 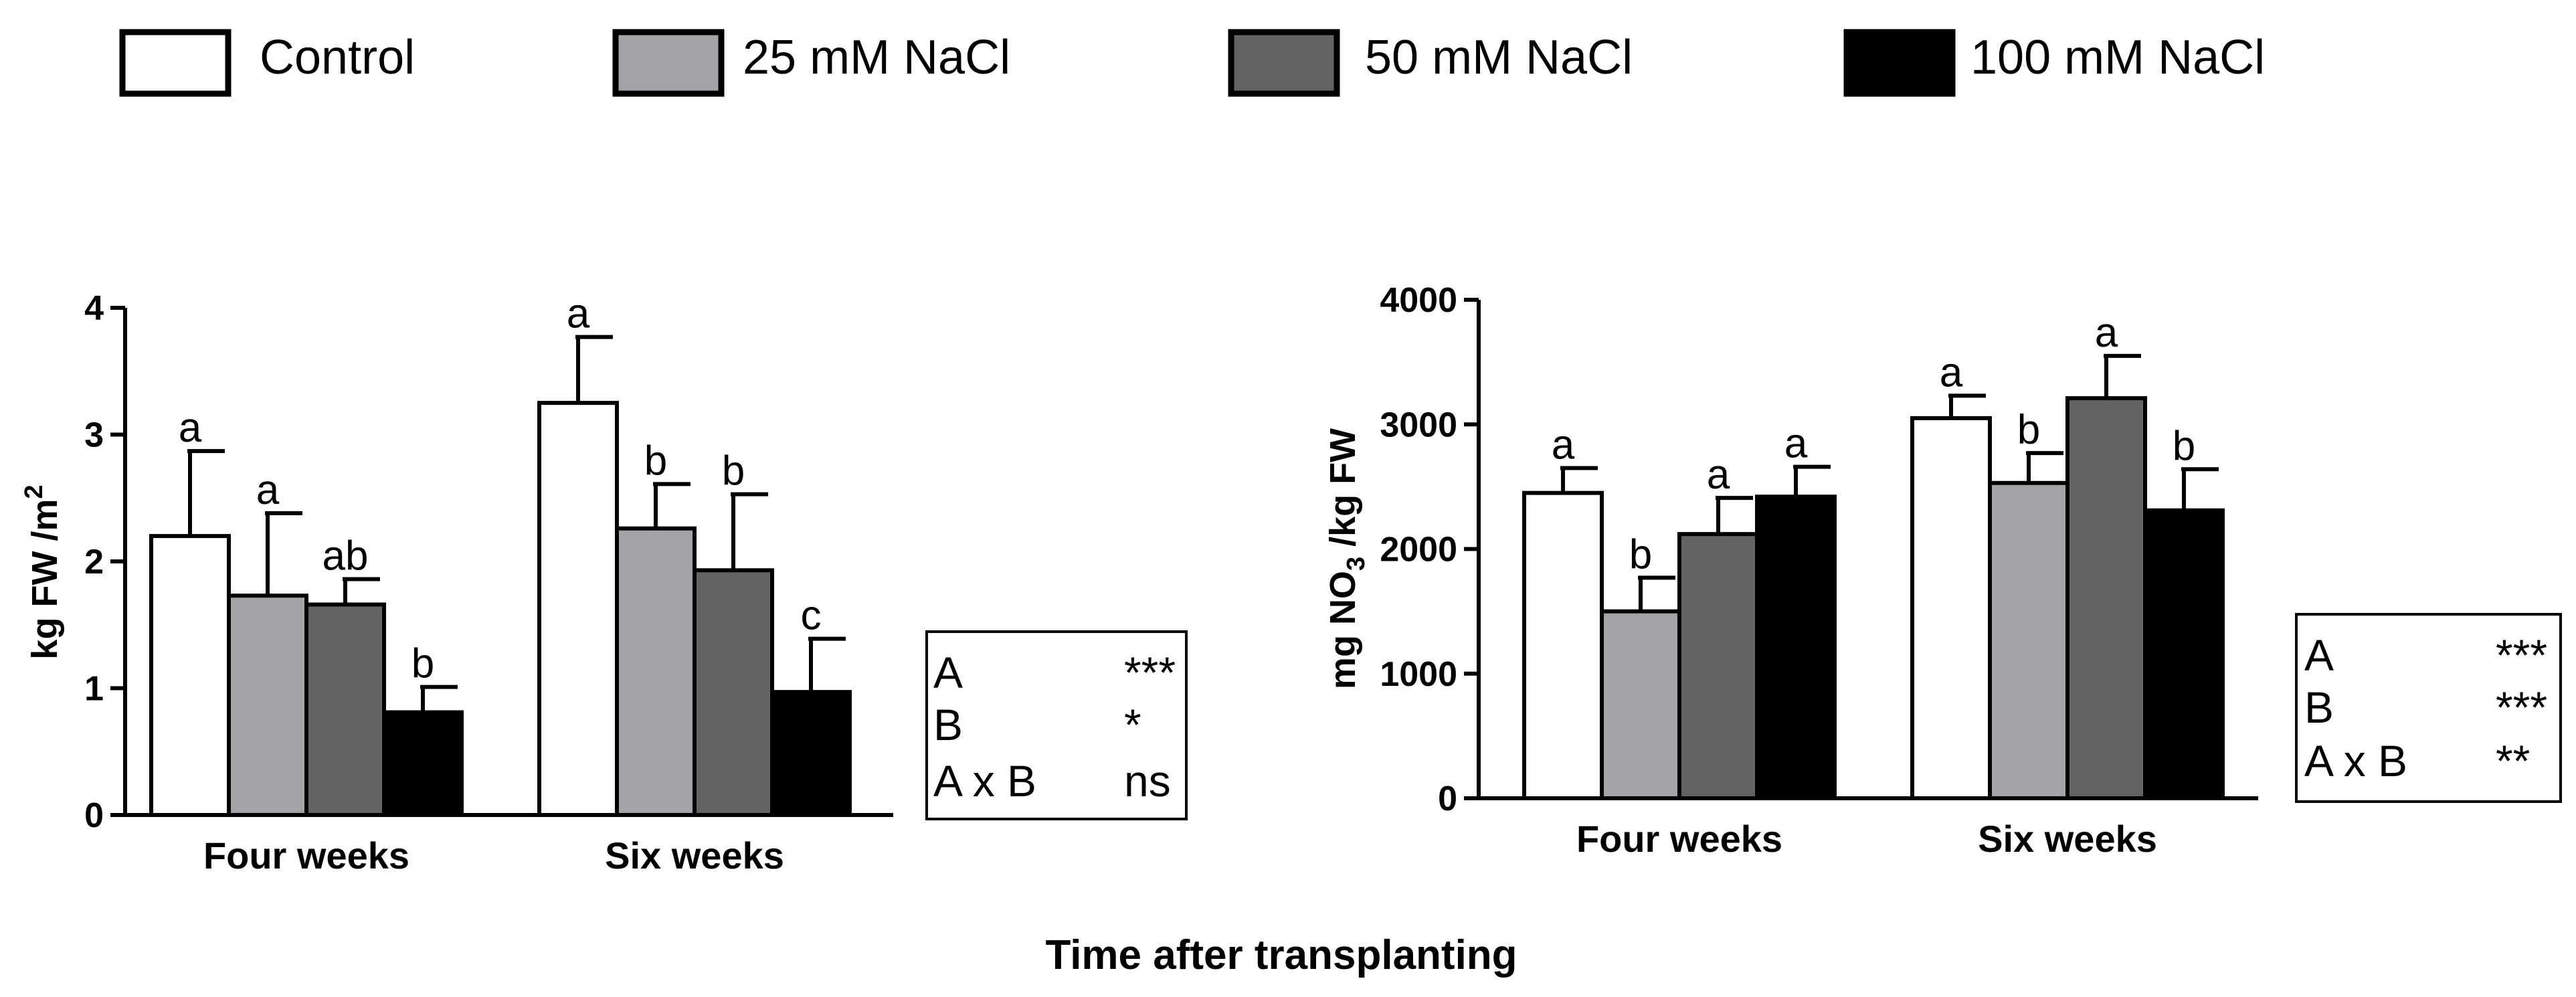 I want to click on right-category-label: Six weeks, so click(x=2067, y=839).